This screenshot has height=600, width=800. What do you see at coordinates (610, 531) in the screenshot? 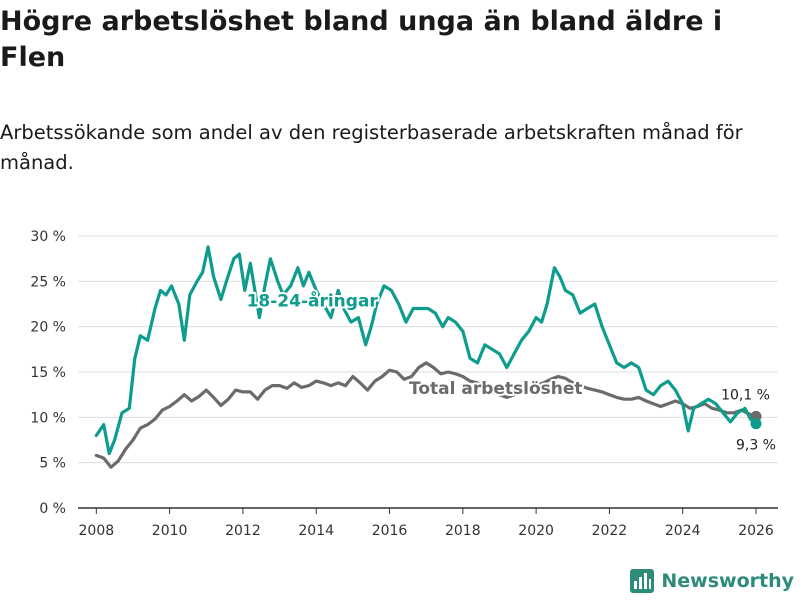
I see `x-tick-label: 2022` at bounding box center [610, 531].